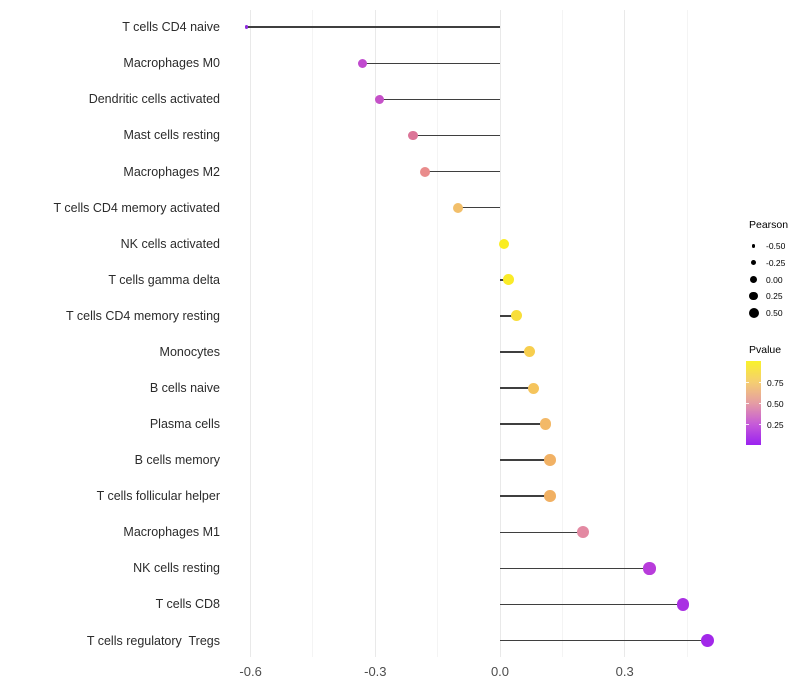  I want to click on colorbar-label: 0.50, so click(775, 403).